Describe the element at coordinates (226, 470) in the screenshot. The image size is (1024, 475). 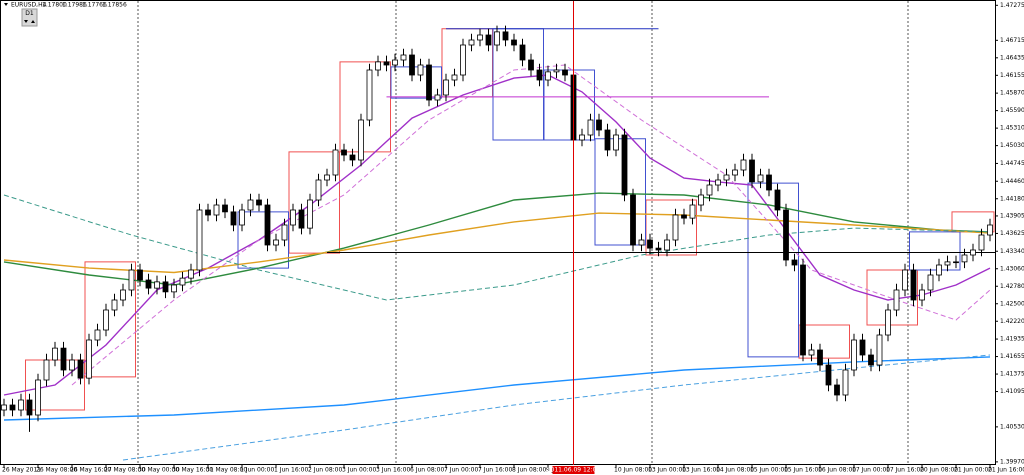
I see `x-tick-label: 31 May 08:00` at that location.